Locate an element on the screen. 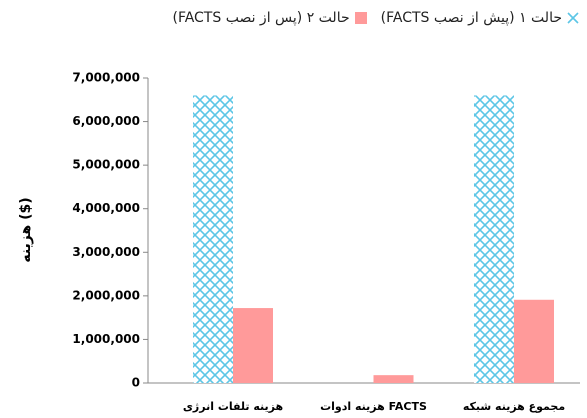 This screenshot has width=587, height=418. y-tick-label: 3,000,000 is located at coordinates (106, 252).